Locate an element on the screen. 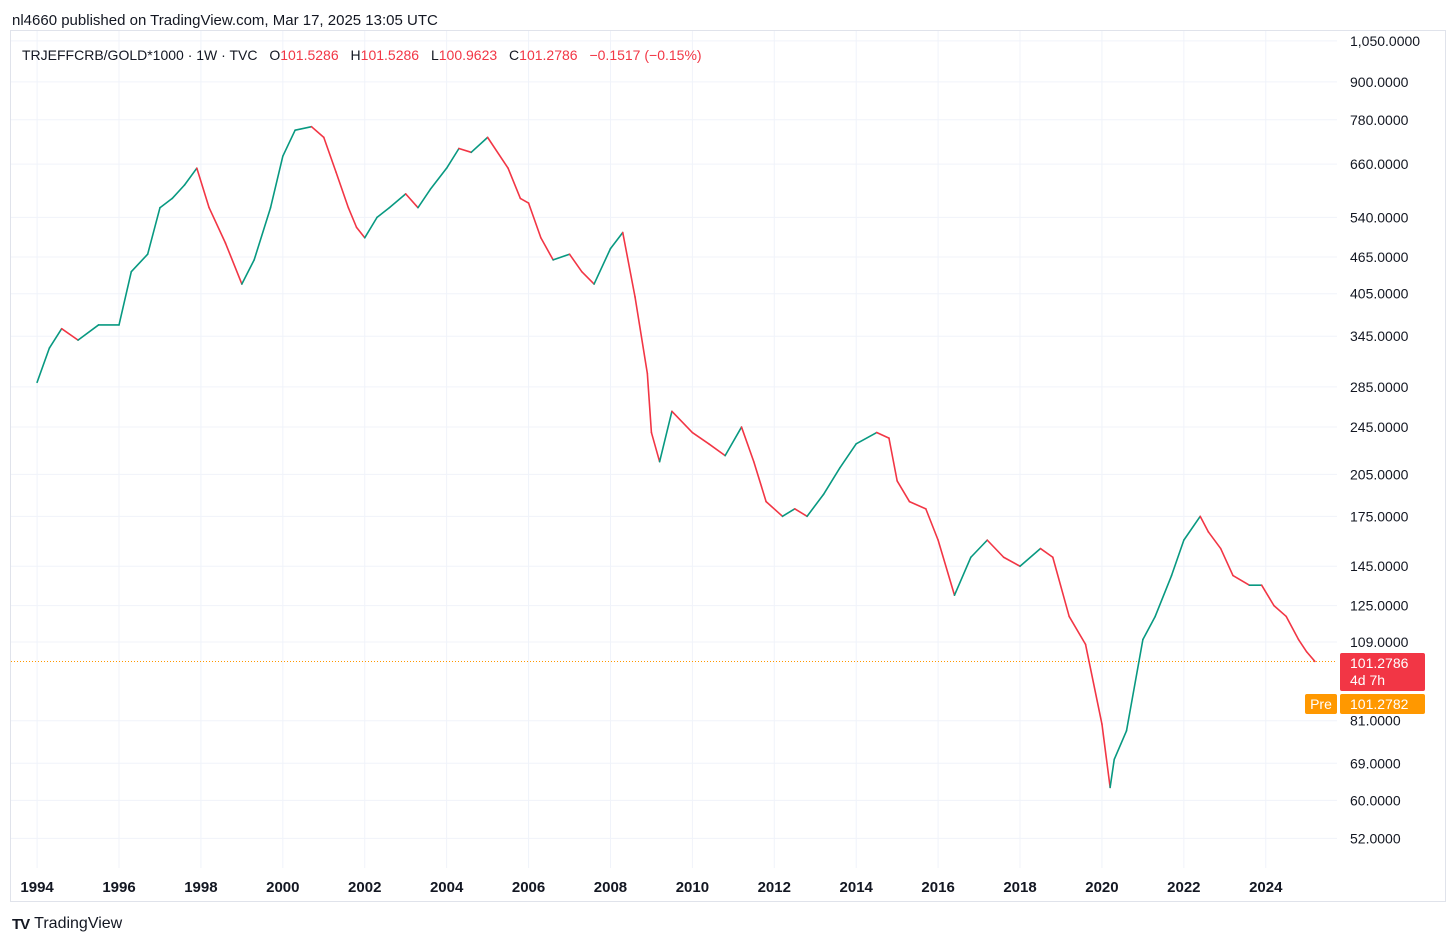  y-tick-label: 345.0000 is located at coordinates (1379, 336).